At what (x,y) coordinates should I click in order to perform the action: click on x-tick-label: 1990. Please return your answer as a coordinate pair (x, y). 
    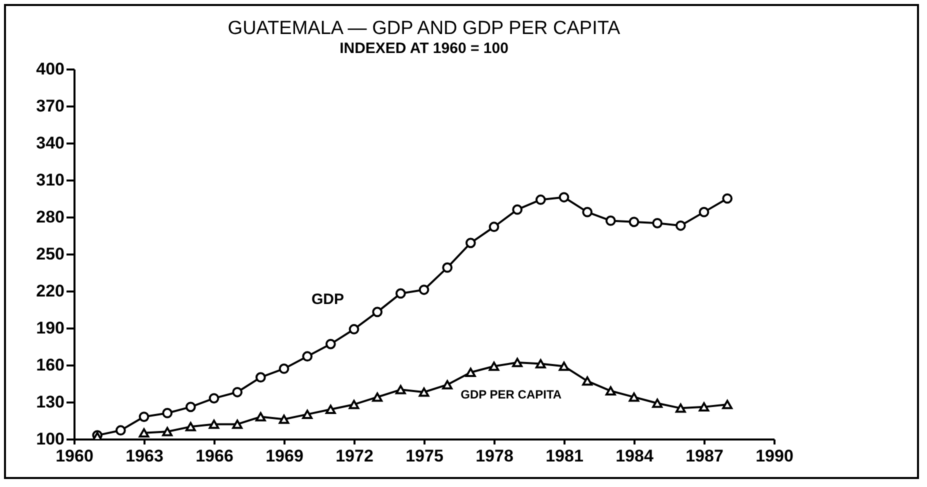
    Looking at the image, I should click on (775, 456).